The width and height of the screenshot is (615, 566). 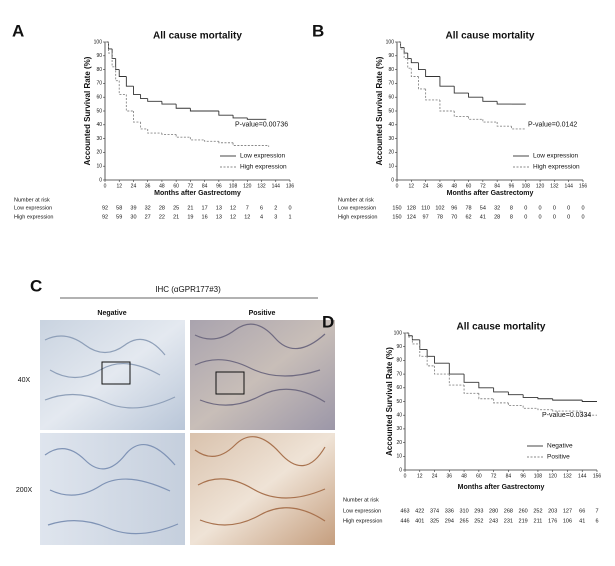 What do you see at coordinates (357, 208) in the screenshot?
I see `risk-row-label: Low expression` at bounding box center [357, 208].